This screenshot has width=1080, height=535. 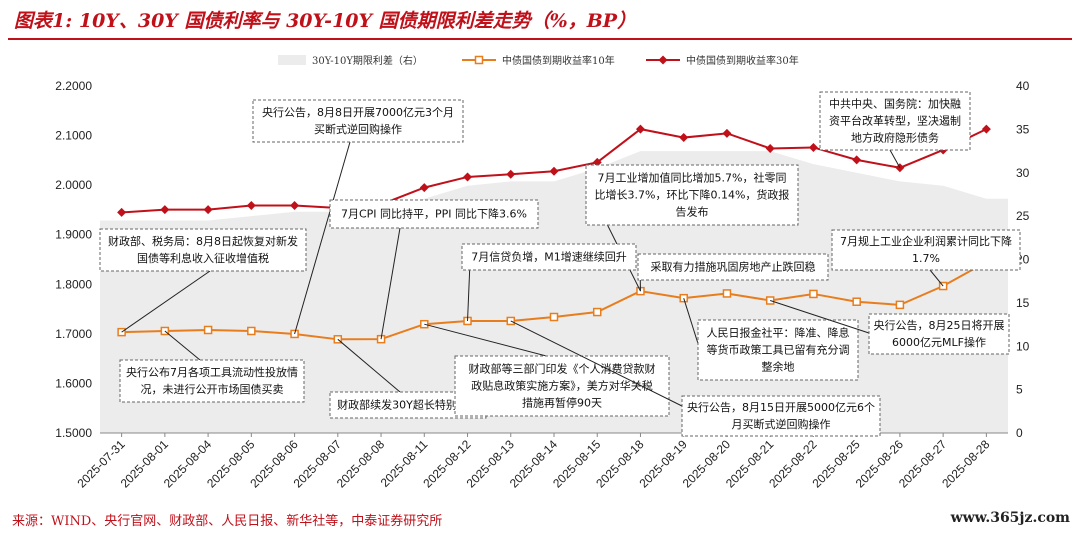 What do you see at coordinates (562, 403) in the screenshot?
I see `annotation-text: 措施再暂停90天` at bounding box center [562, 403].